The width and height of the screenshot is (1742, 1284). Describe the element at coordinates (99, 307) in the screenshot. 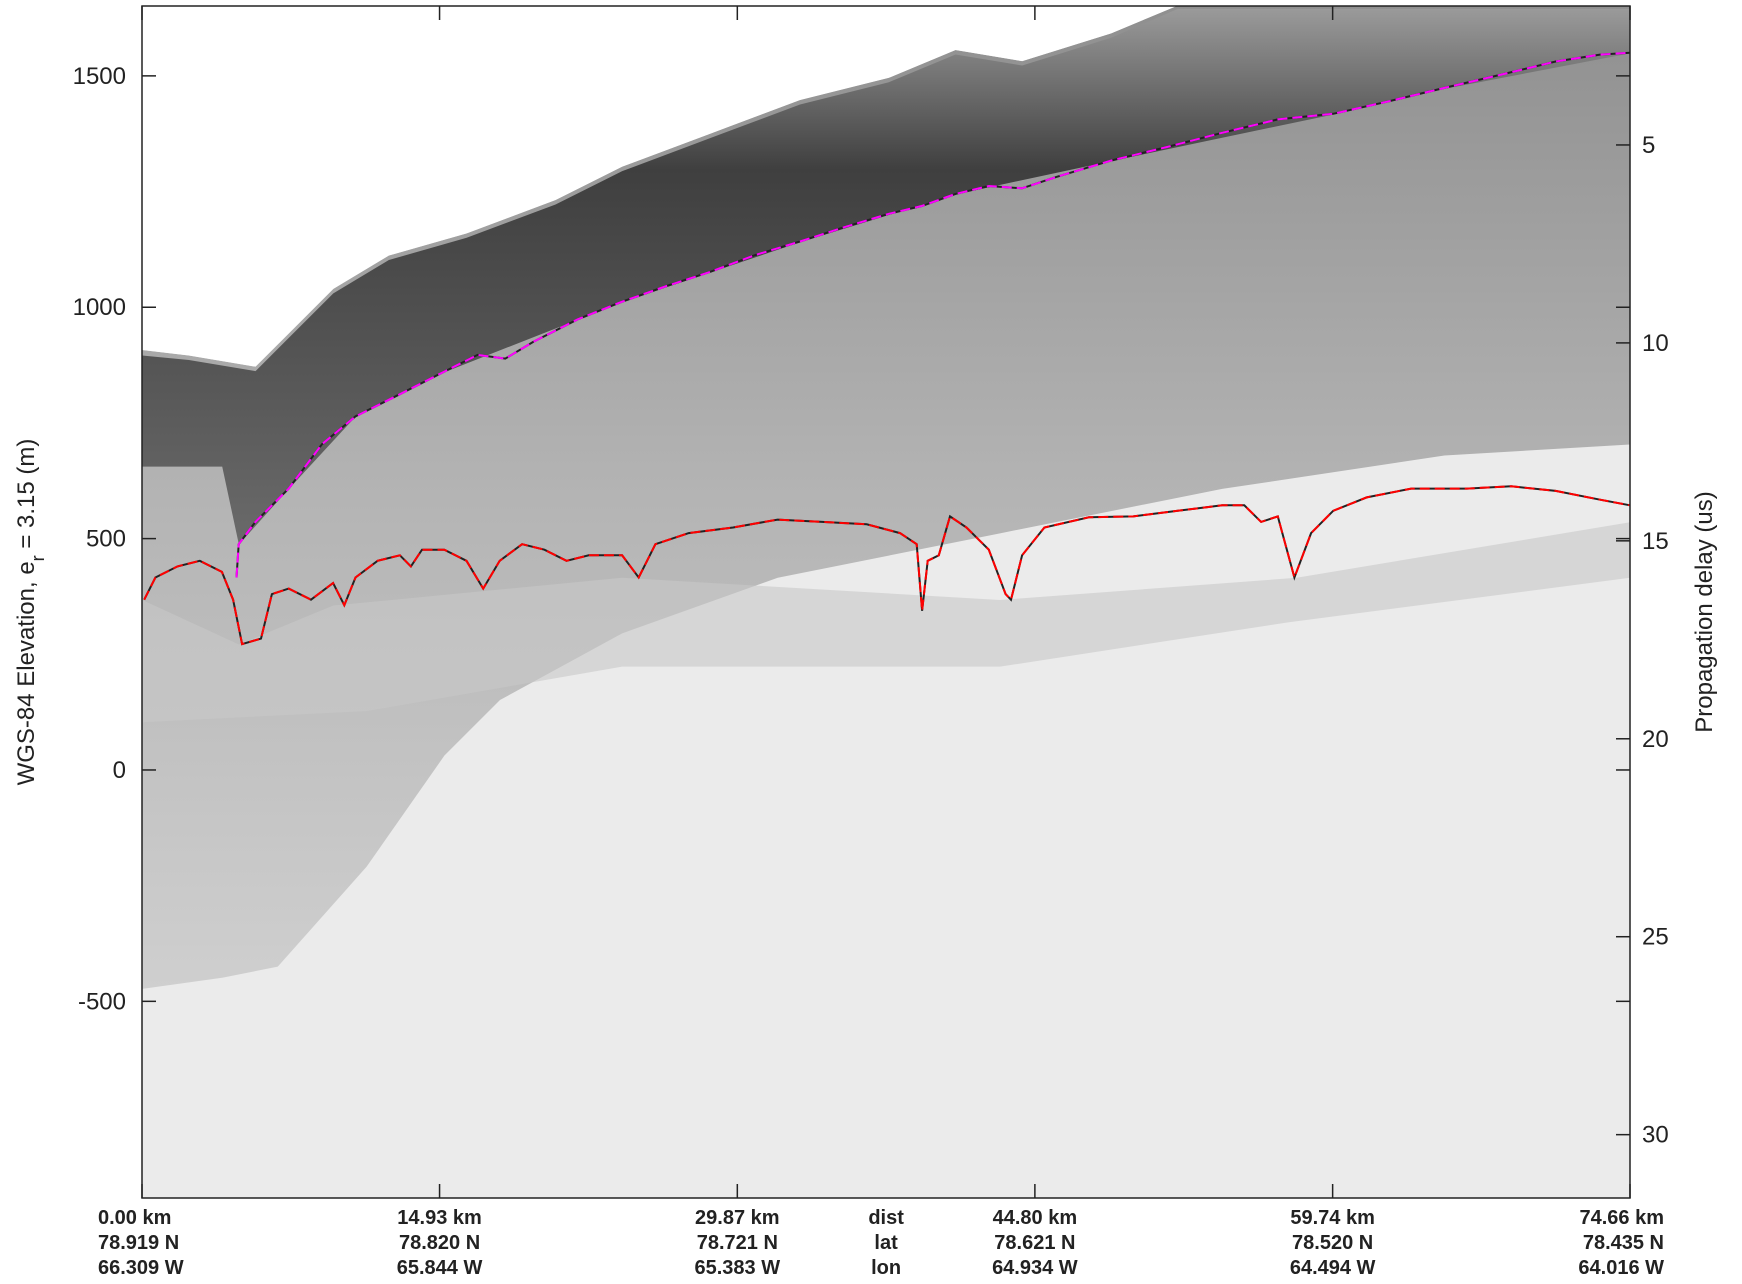

I see `y-tick-label: 1000` at that location.